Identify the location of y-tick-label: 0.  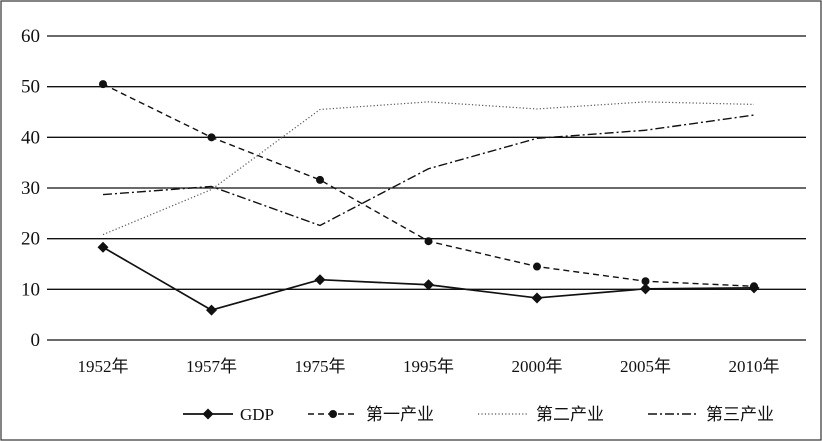
(36, 340).